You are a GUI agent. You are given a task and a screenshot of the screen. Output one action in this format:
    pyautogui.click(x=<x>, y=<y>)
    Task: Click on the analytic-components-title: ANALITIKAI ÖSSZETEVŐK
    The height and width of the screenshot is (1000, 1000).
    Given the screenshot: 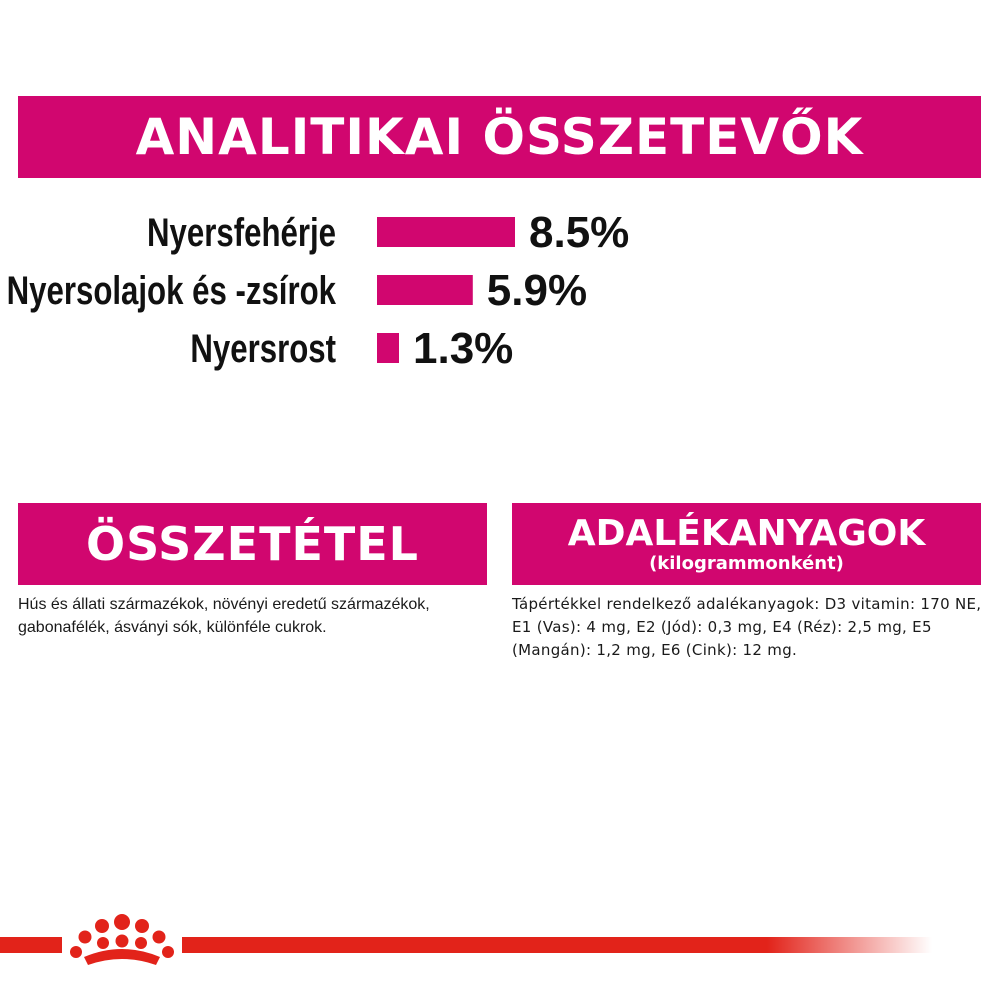 What is the action you would take?
    pyautogui.click(x=499, y=137)
    